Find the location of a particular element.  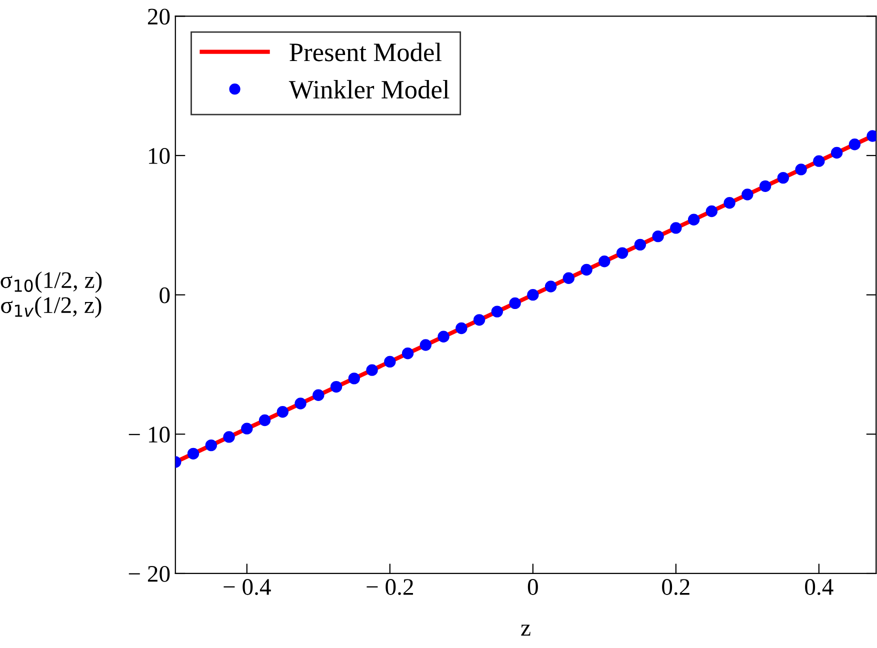

legend-label: Present Model is located at coordinates (366, 52).